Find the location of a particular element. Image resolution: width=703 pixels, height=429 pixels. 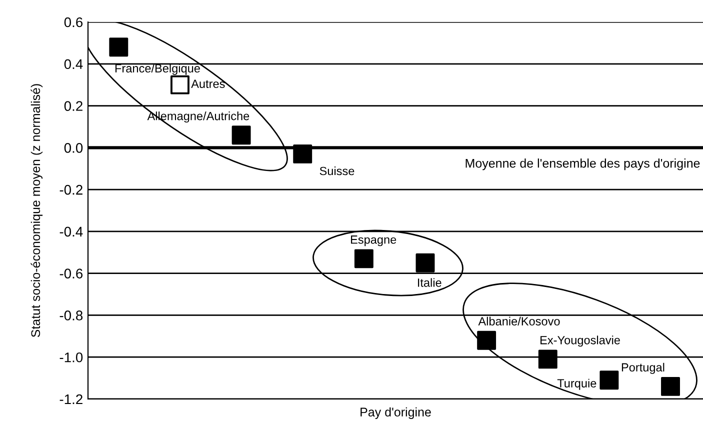

y-tick-label: -1.2 is located at coordinates (71, 399).